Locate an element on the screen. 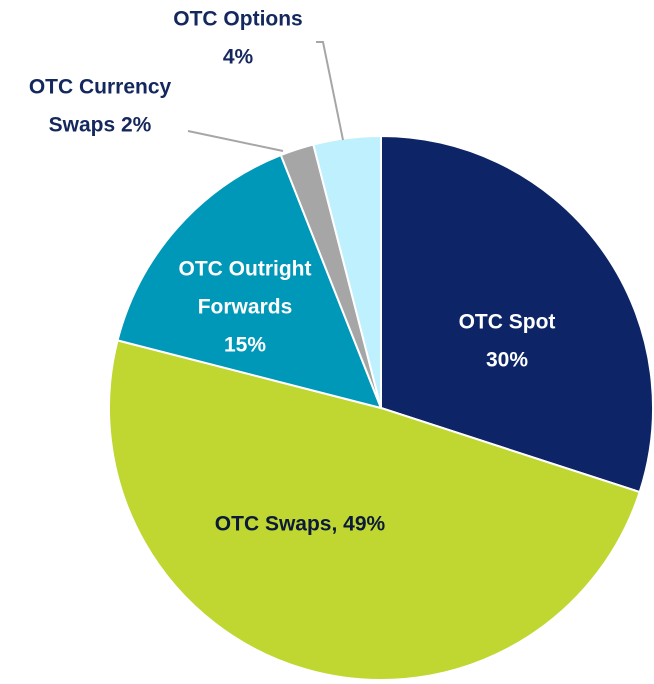  slice-label: 15% is located at coordinates (245, 345).